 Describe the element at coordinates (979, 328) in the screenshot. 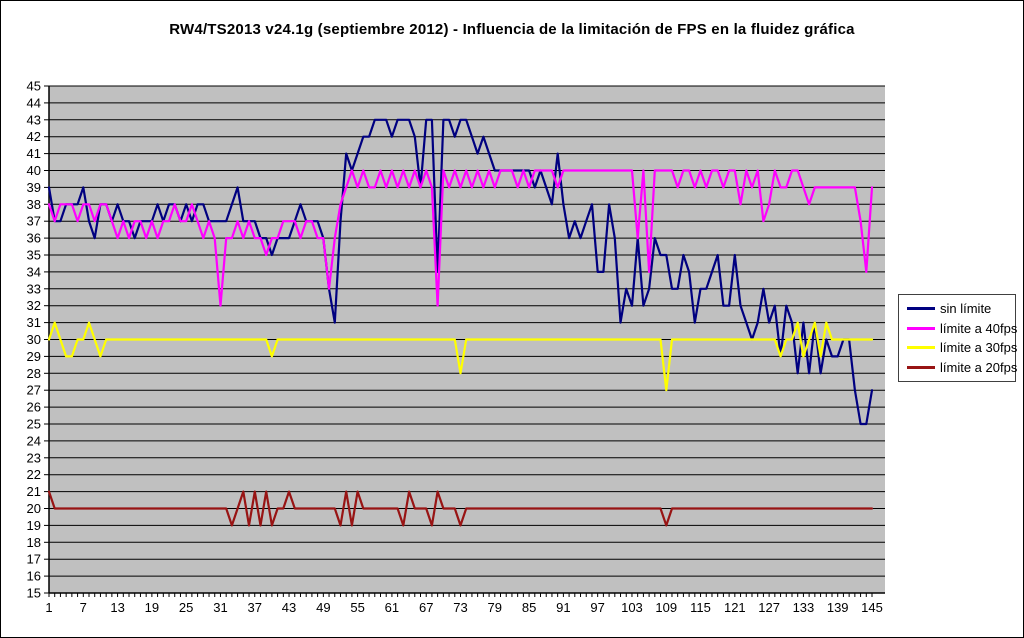

I see `legend-label: límite a 40fps` at that location.